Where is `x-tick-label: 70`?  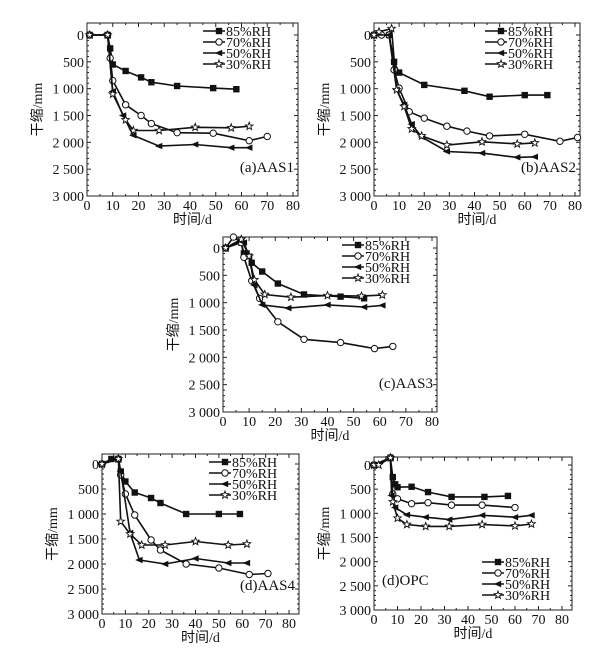
x-tick-label: 70 is located at coordinates (267, 206).